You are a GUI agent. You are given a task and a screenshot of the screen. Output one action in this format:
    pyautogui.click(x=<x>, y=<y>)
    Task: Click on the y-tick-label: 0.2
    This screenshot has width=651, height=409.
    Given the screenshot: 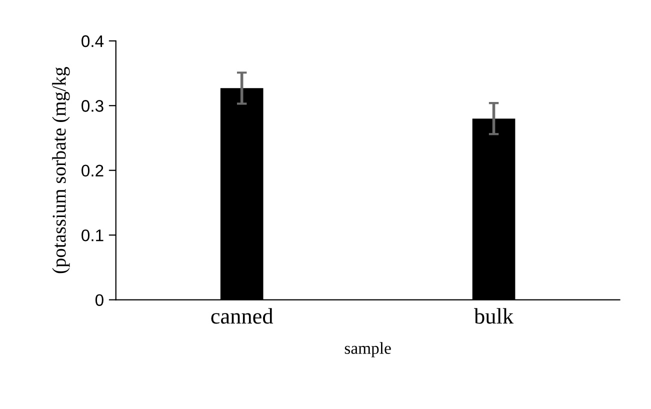 What is the action you would take?
    pyautogui.click(x=93, y=170)
    